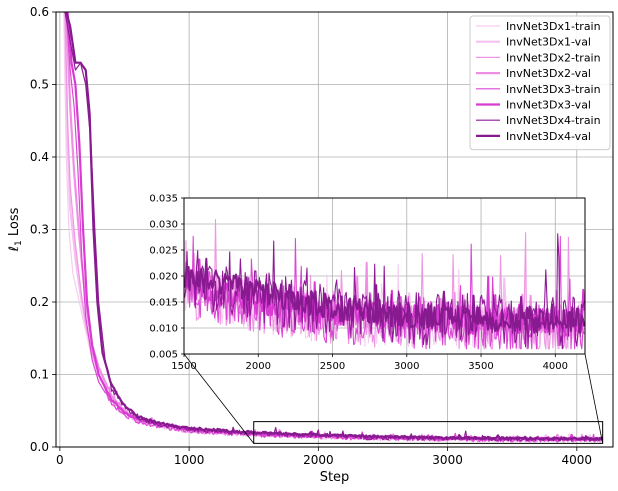 The height and width of the screenshot is (491, 618). Describe the element at coordinates (318, 460) in the screenshot. I see `main-x-tick-label: 2000` at that location.